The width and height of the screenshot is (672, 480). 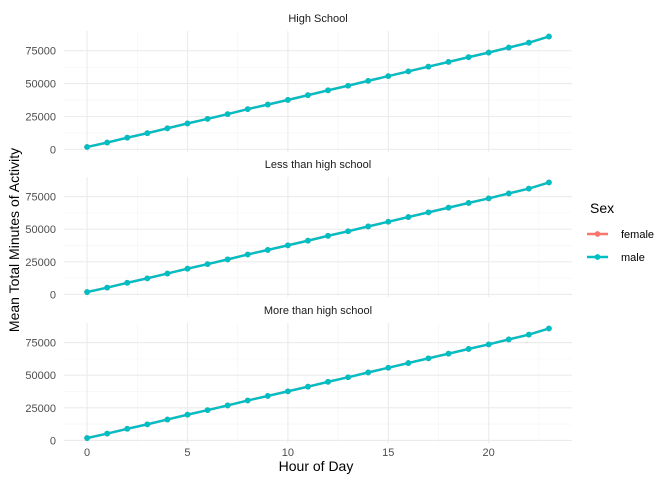 What do you see at coordinates (388, 453) in the screenshot?
I see `x-tick-label: 15` at bounding box center [388, 453].